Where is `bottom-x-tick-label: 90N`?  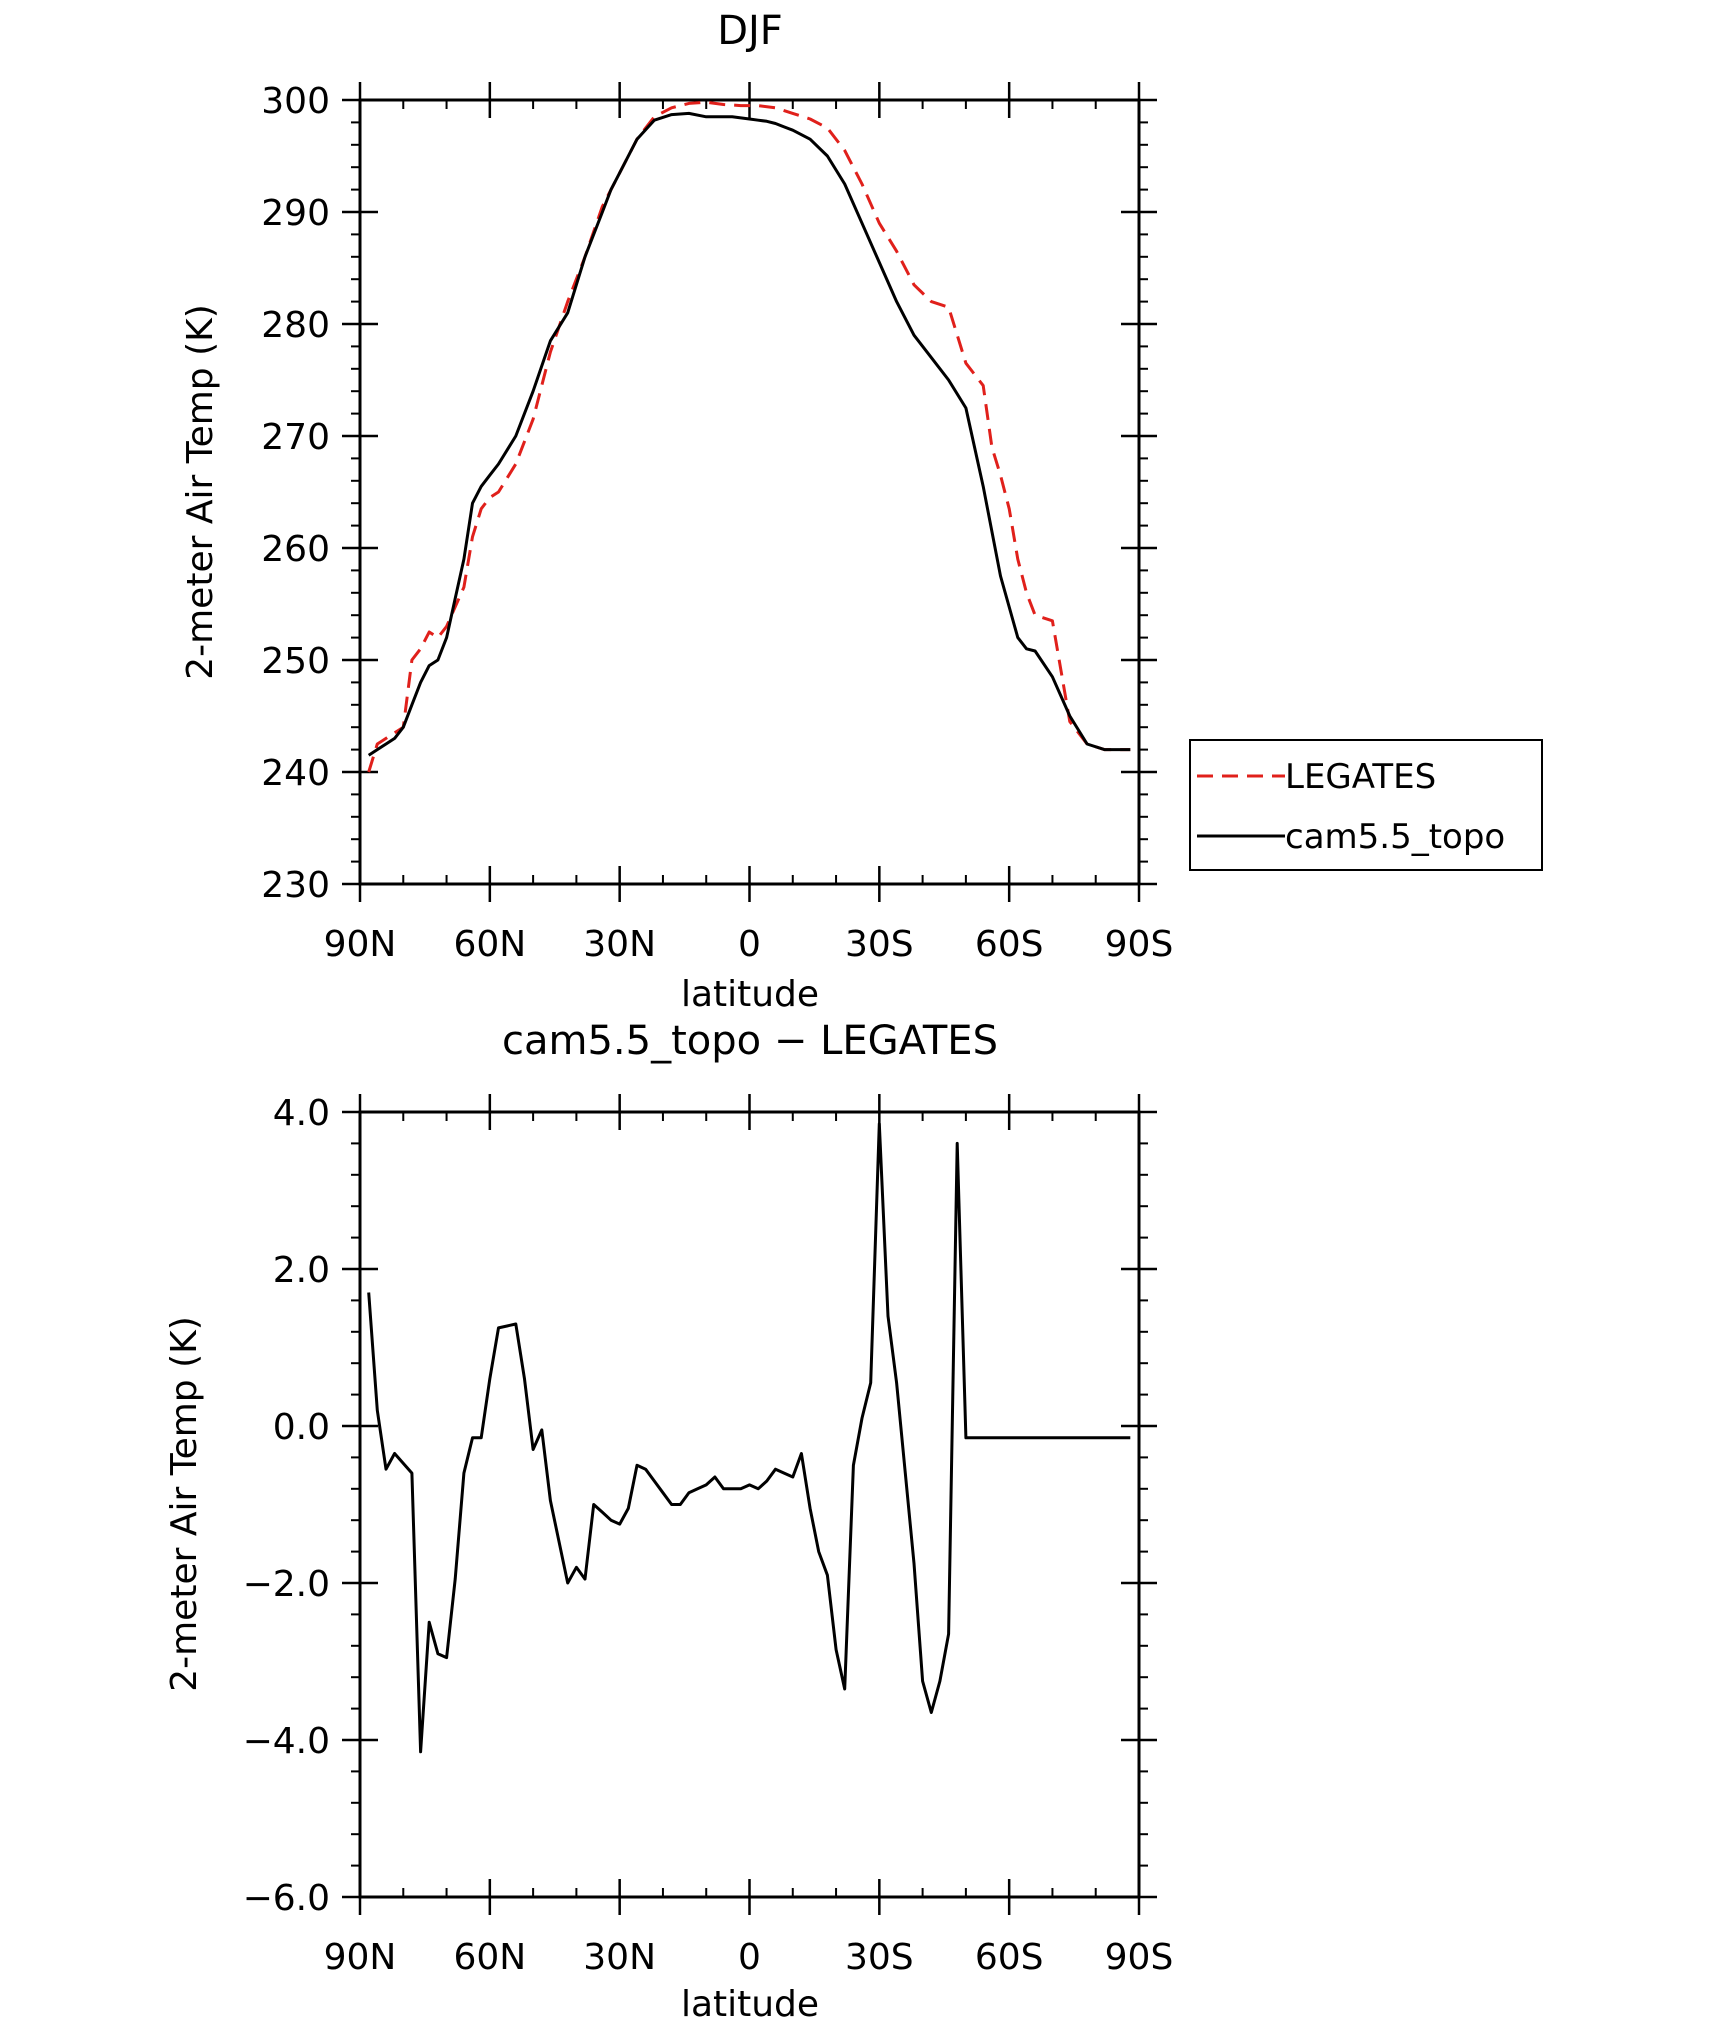
bottom-x-tick-label: 90N is located at coordinates (360, 1957).